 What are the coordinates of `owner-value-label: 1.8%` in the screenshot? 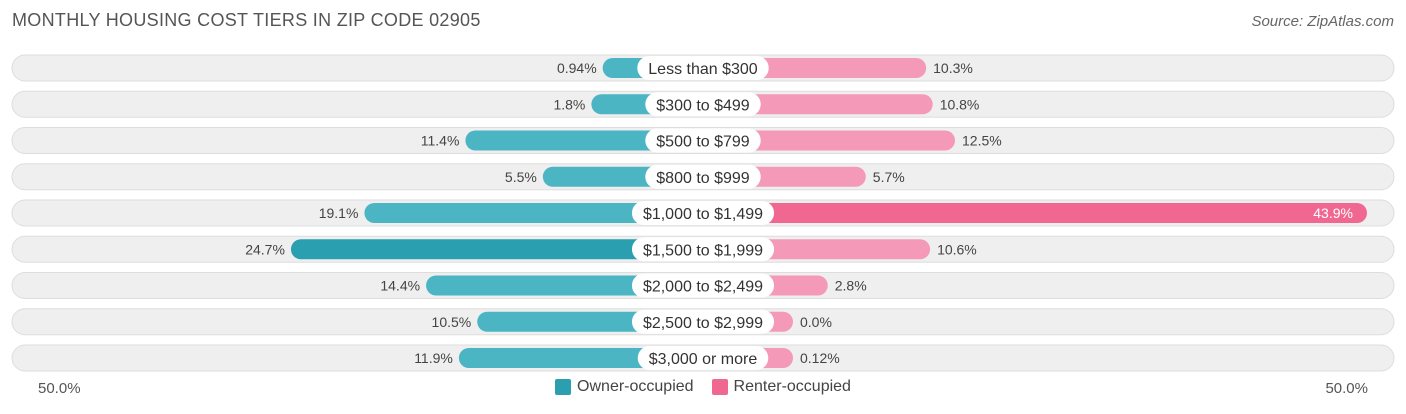 It's located at (569, 104).